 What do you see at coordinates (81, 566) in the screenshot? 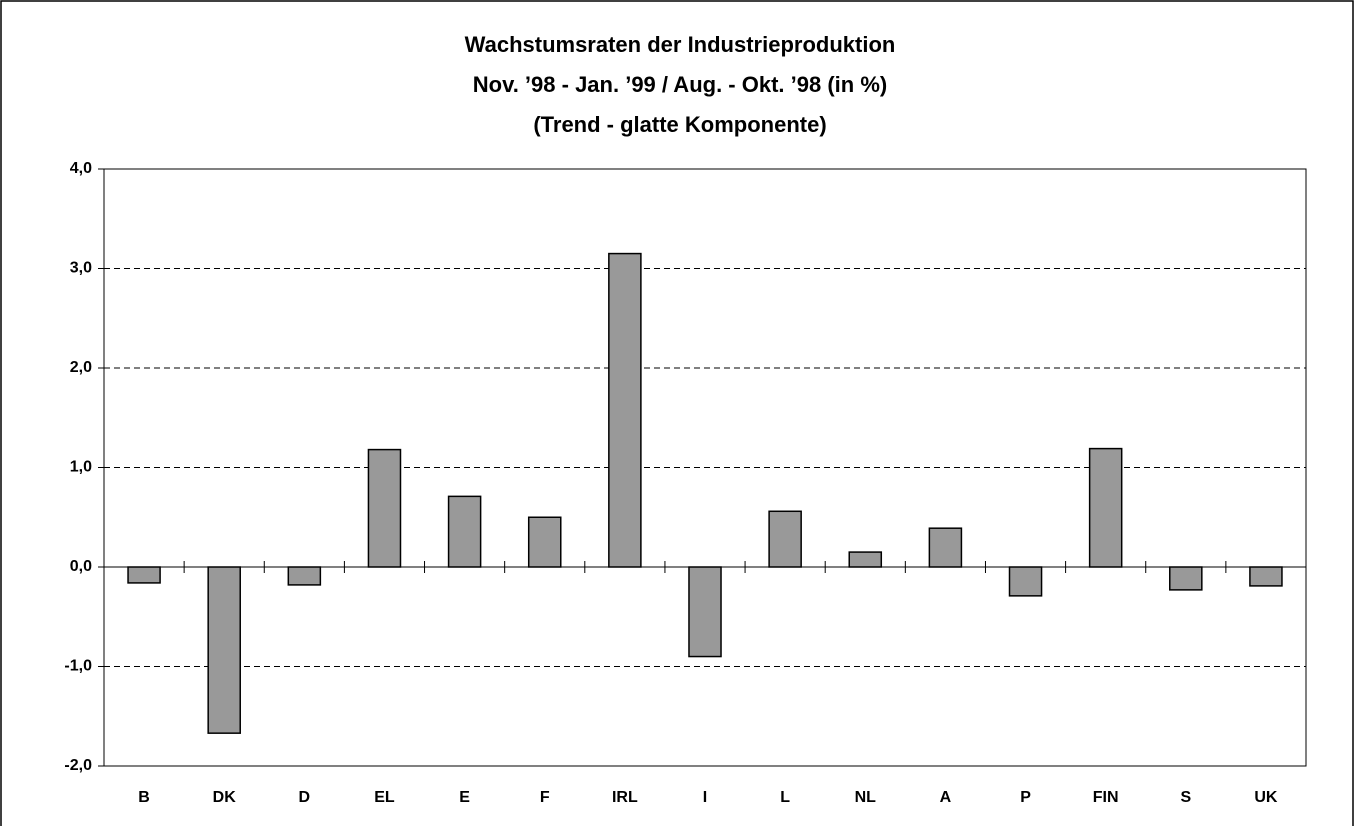
I see `y-tick-label: 0,0` at bounding box center [81, 566].